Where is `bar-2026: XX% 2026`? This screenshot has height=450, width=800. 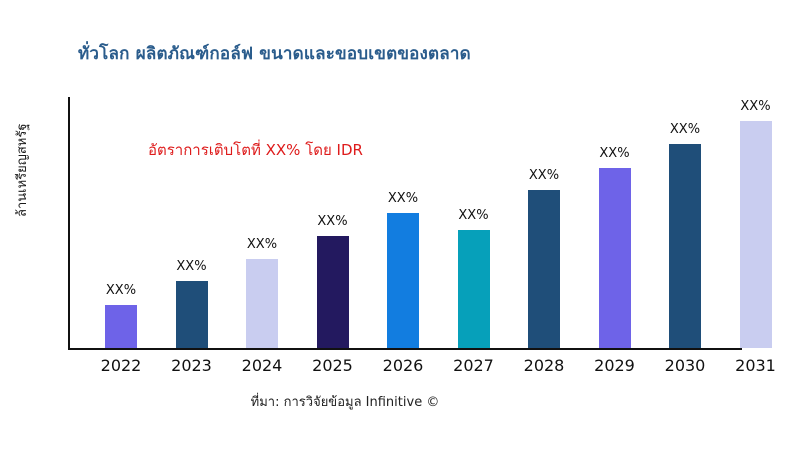 bar-2026: XX% 2026 is located at coordinates (403, 236).